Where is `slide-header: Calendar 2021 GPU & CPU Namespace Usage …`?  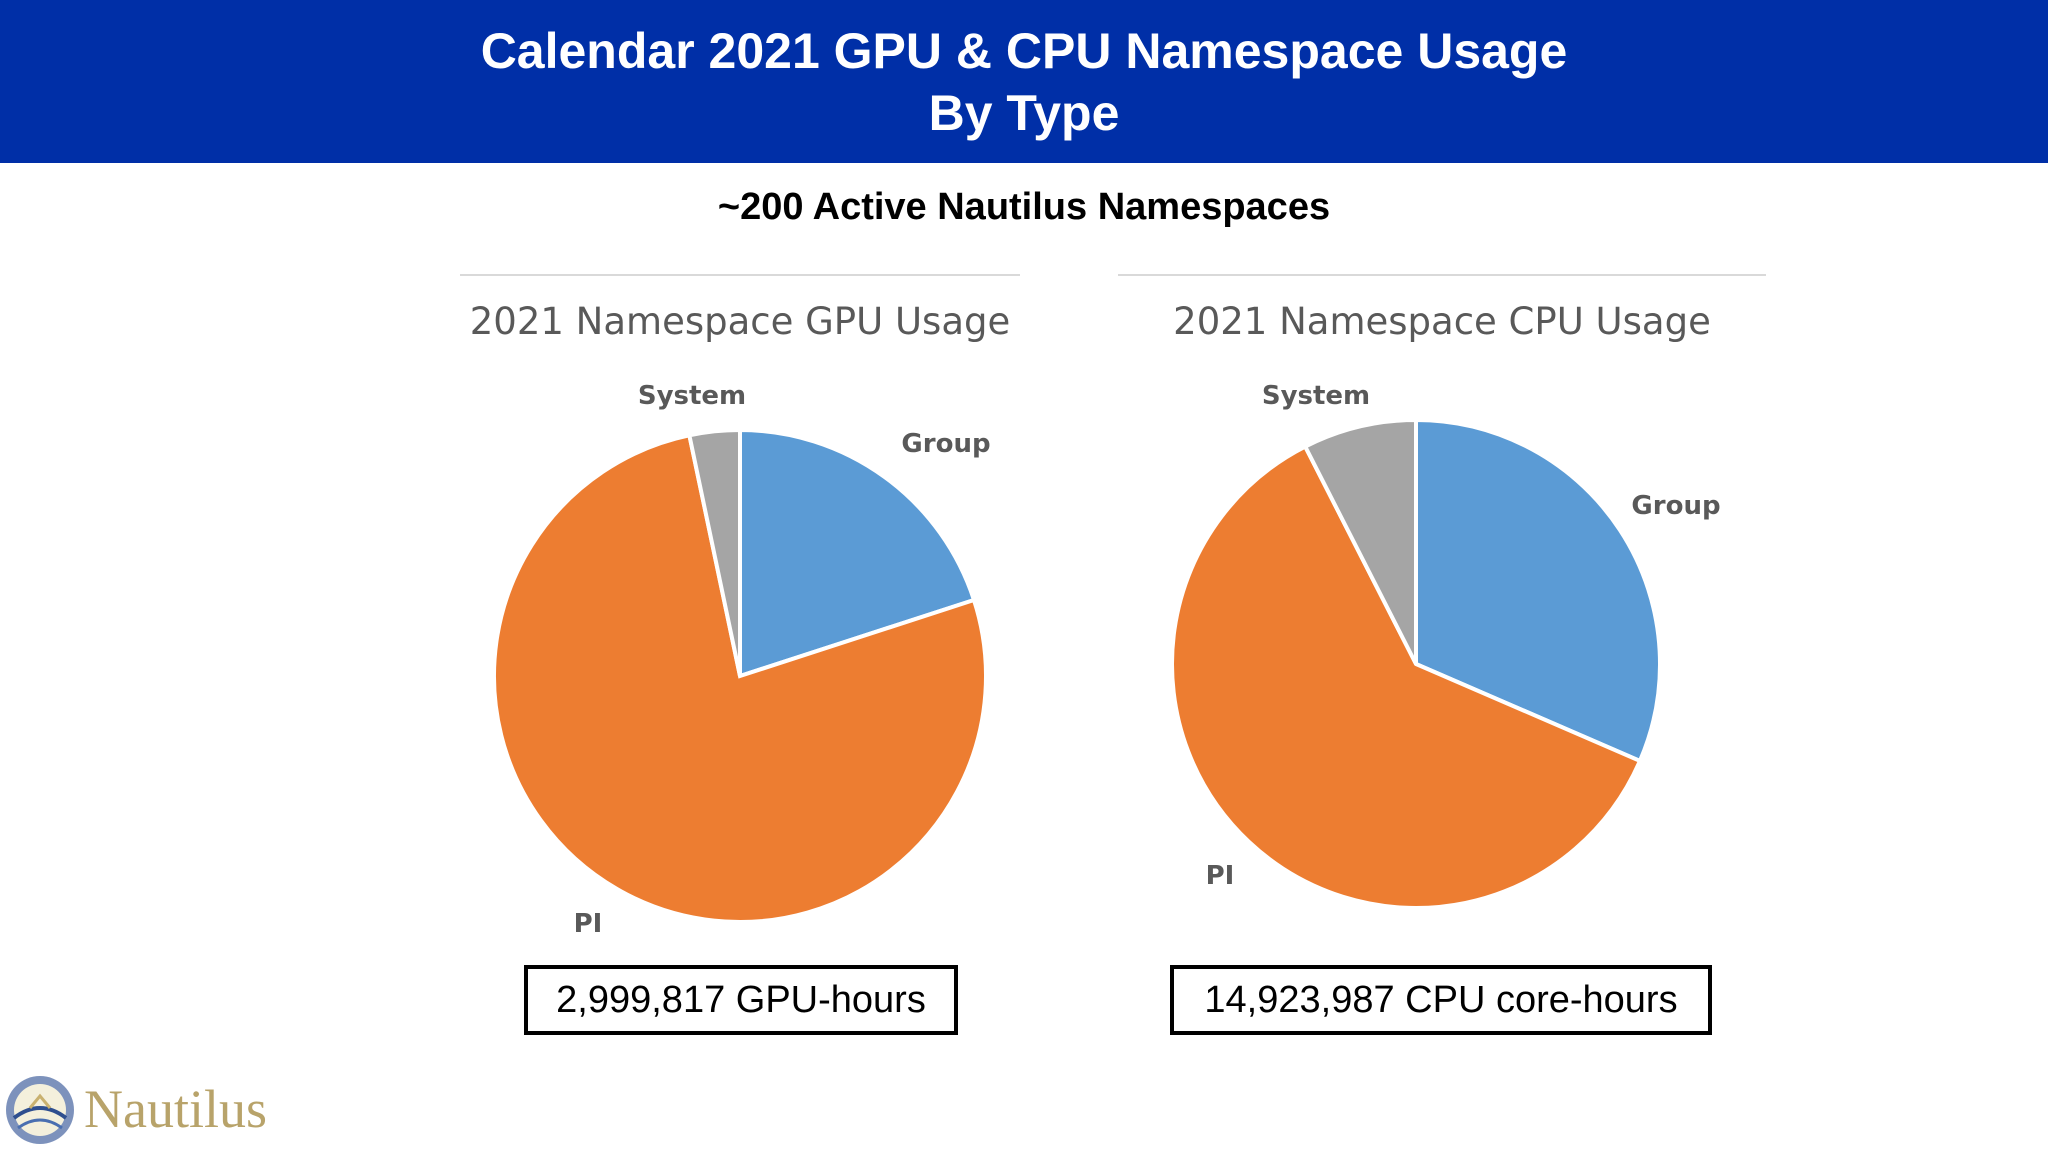
slide-header: Calendar 2021 GPU & CPU Namespace Usage … is located at coordinates (1024, 81).